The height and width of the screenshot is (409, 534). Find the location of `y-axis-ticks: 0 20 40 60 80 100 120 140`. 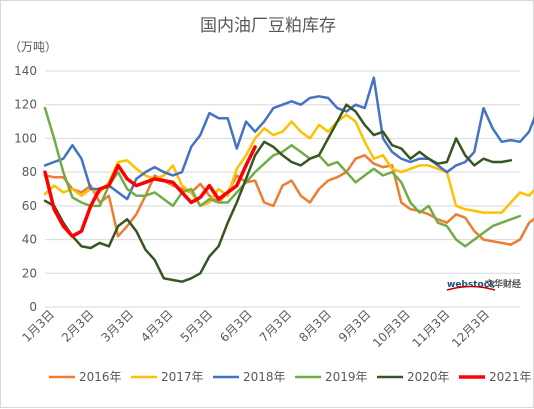

y-axis-ticks: 0 20 40 60 80 100 120 140 is located at coordinates (25, 189).